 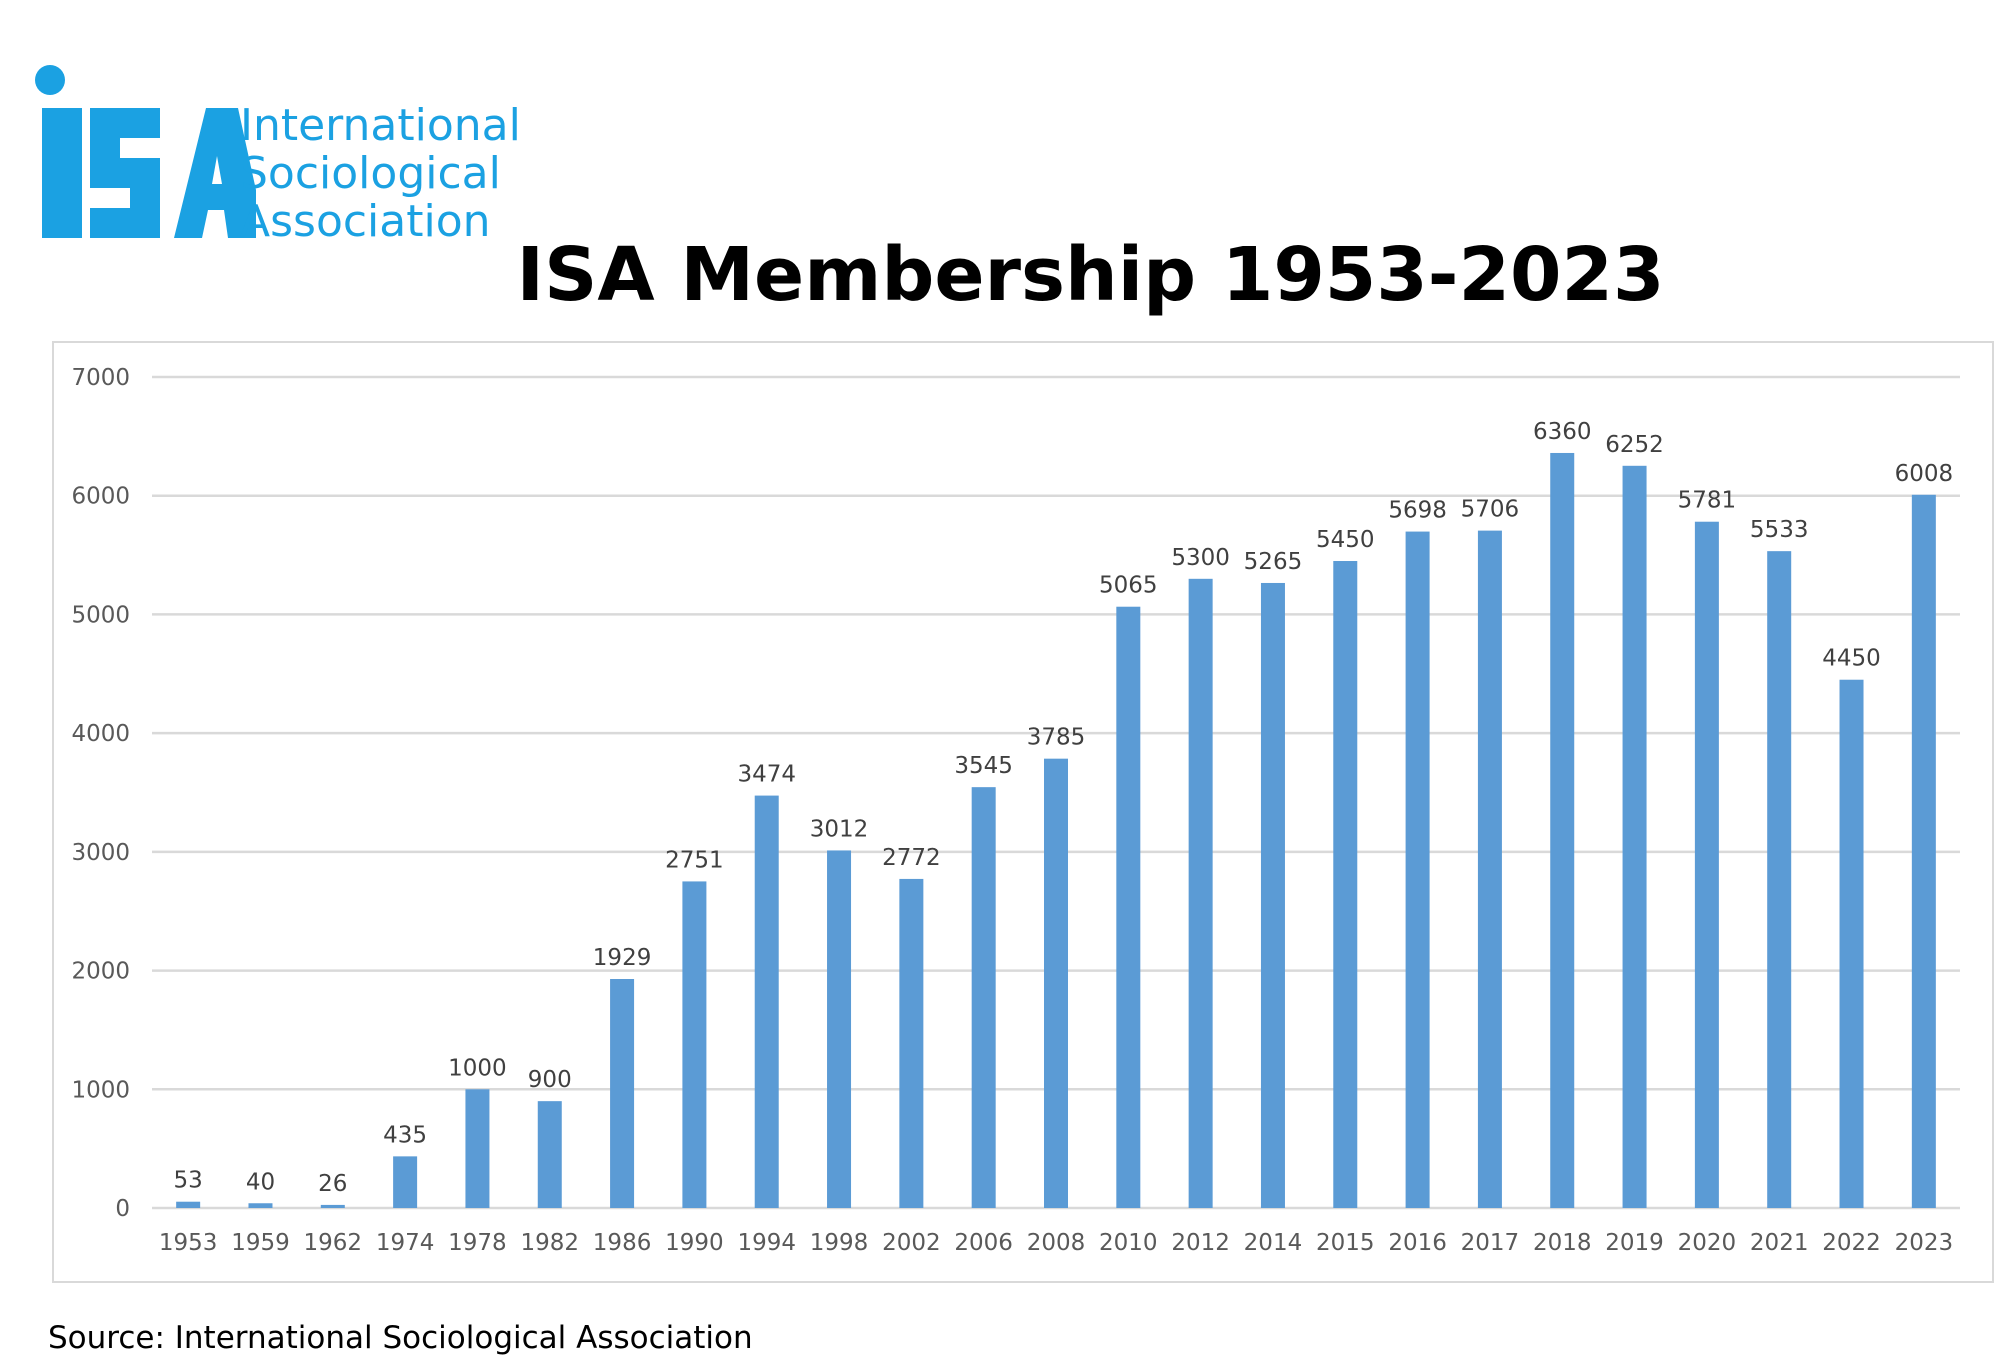 I want to click on x-tick-label-2014: 2014, so click(x=1273, y=1243).